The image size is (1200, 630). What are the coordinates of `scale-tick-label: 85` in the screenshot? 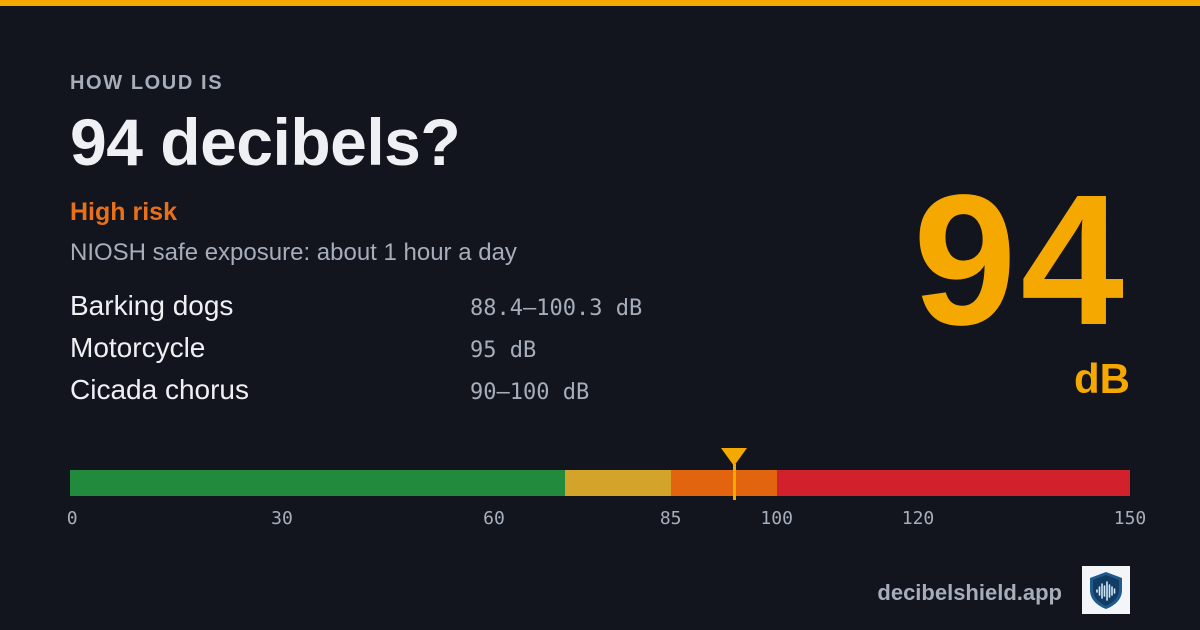 It's located at (670, 518).